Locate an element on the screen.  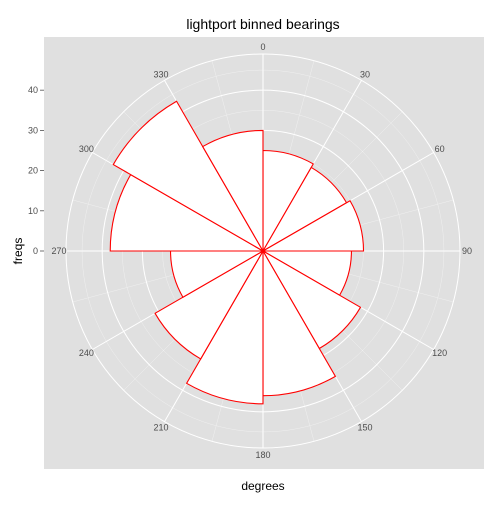
angle-tick-label: 300 is located at coordinates (86, 149).